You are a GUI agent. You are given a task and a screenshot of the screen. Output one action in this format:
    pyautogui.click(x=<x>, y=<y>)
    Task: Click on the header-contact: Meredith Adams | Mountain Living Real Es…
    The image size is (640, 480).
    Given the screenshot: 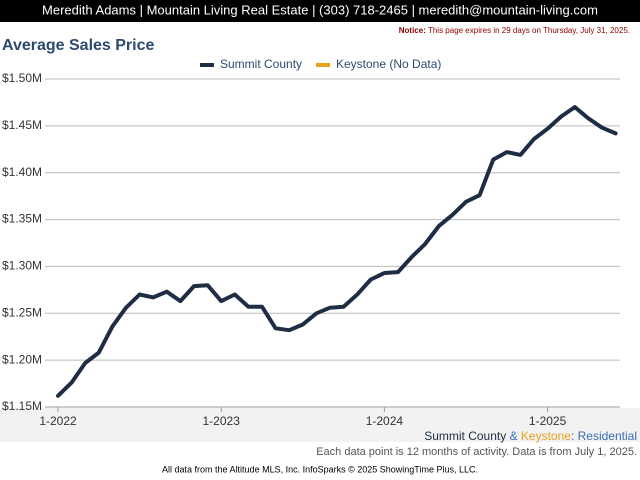 What is the action you would take?
    pyautogui.click(x=320, y=9)
    